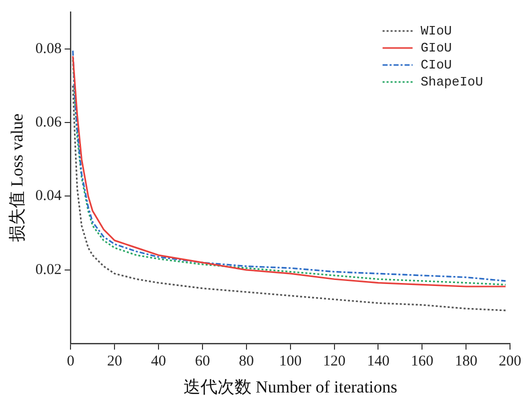 This screenshot has width=532, height=406. Describe the element at coordinates (436, 64) in the screenshot. I see `legend-label: CIoU` at that location.